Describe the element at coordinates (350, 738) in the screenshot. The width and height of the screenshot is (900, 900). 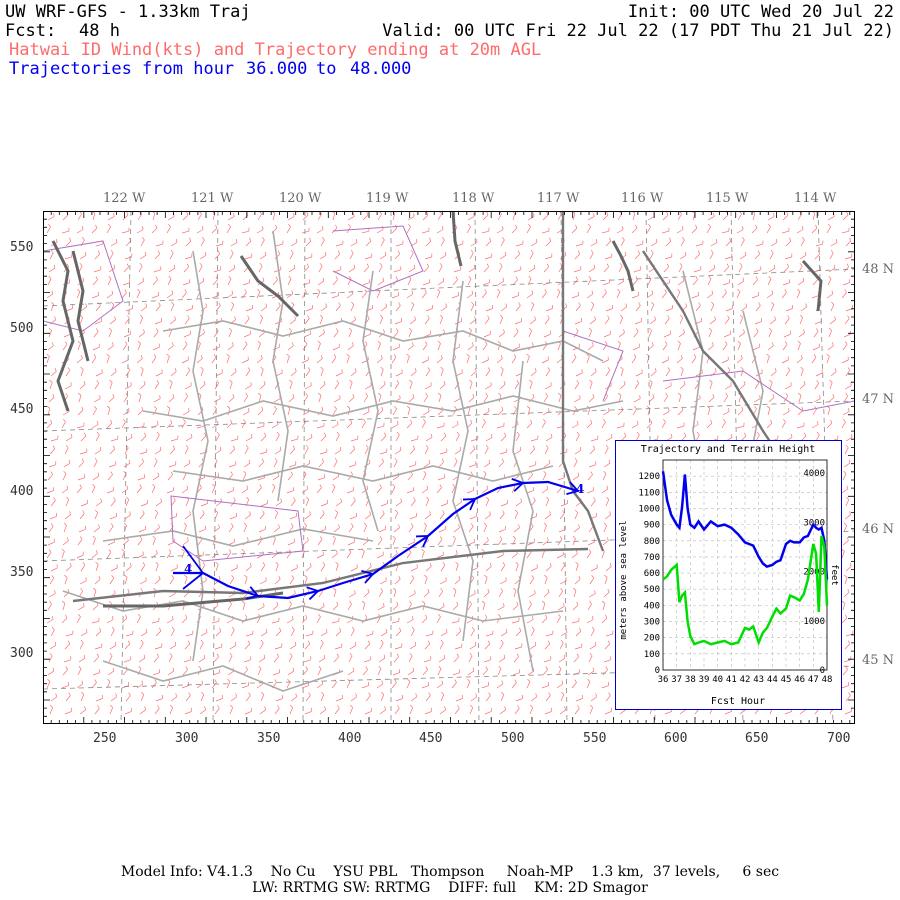
I see `map-x-tick: 400` at that location.